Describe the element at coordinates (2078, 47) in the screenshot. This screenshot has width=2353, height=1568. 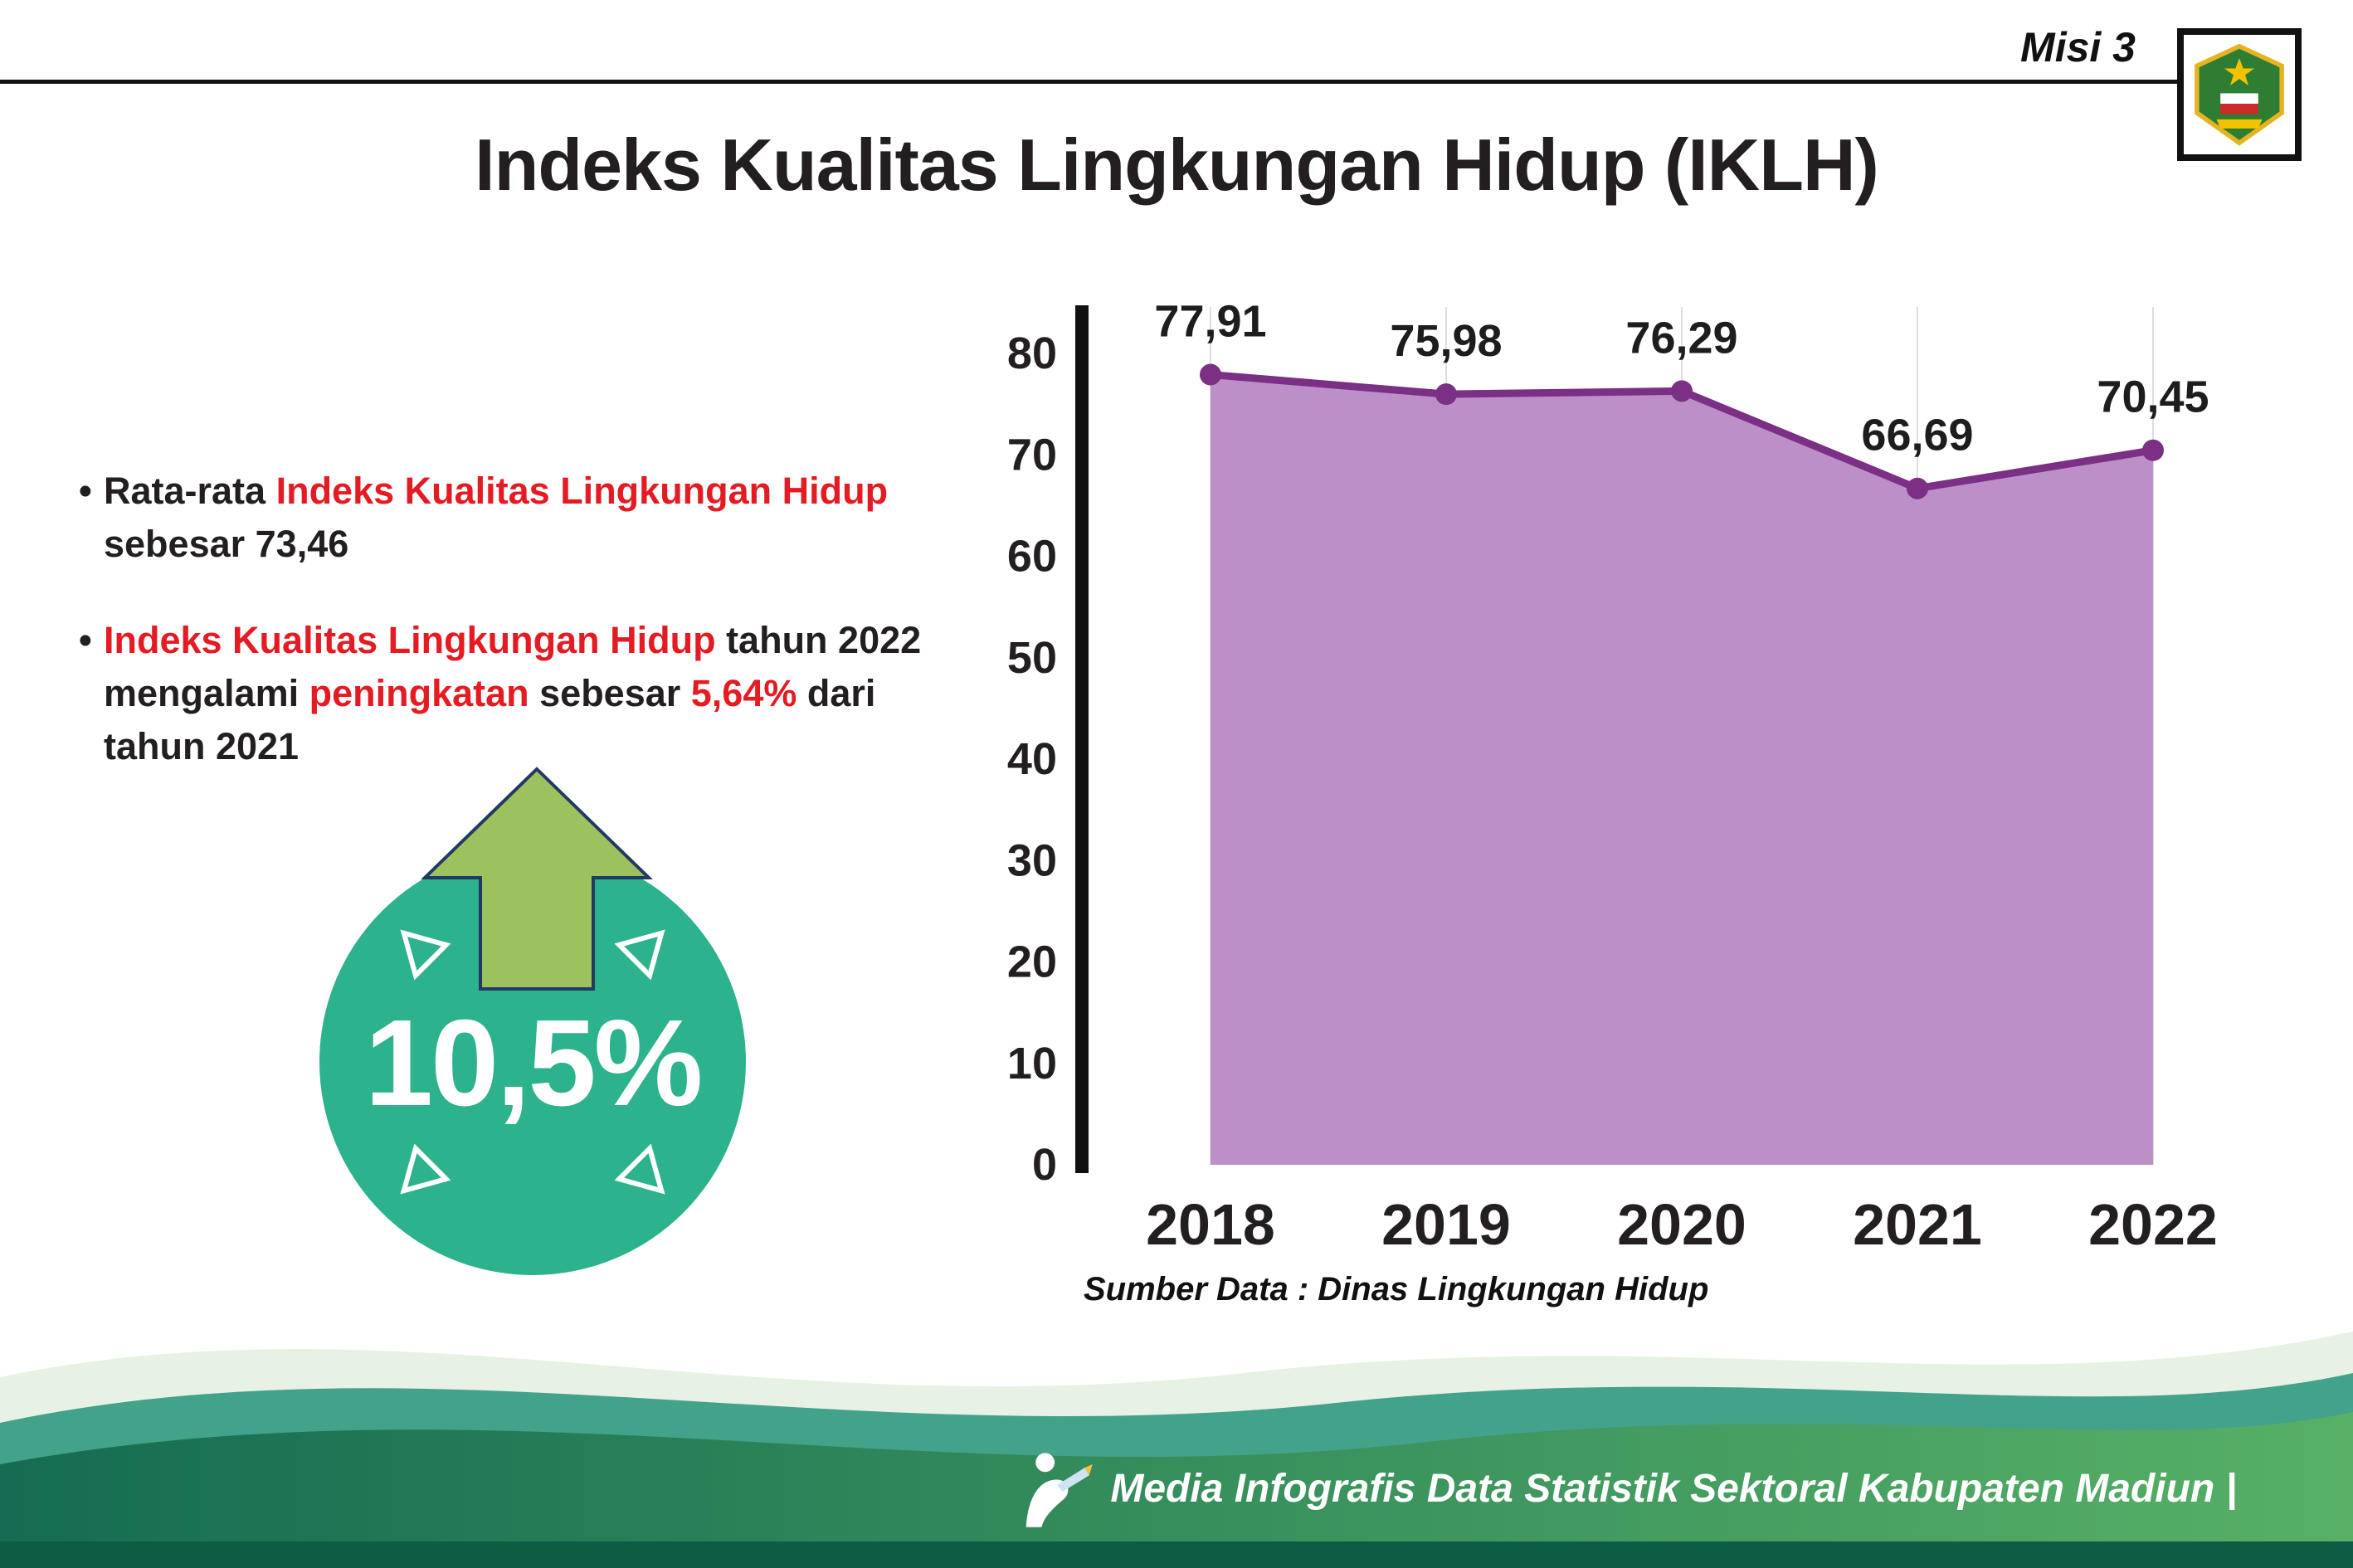
I see `misi-label: Misi 3` at that location.